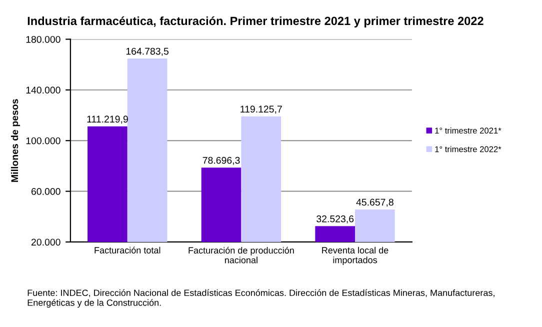 The height and width of the screenshot is (327, 542). I want to click on y-axis-title: Millones de pesos, so click(15, 140).